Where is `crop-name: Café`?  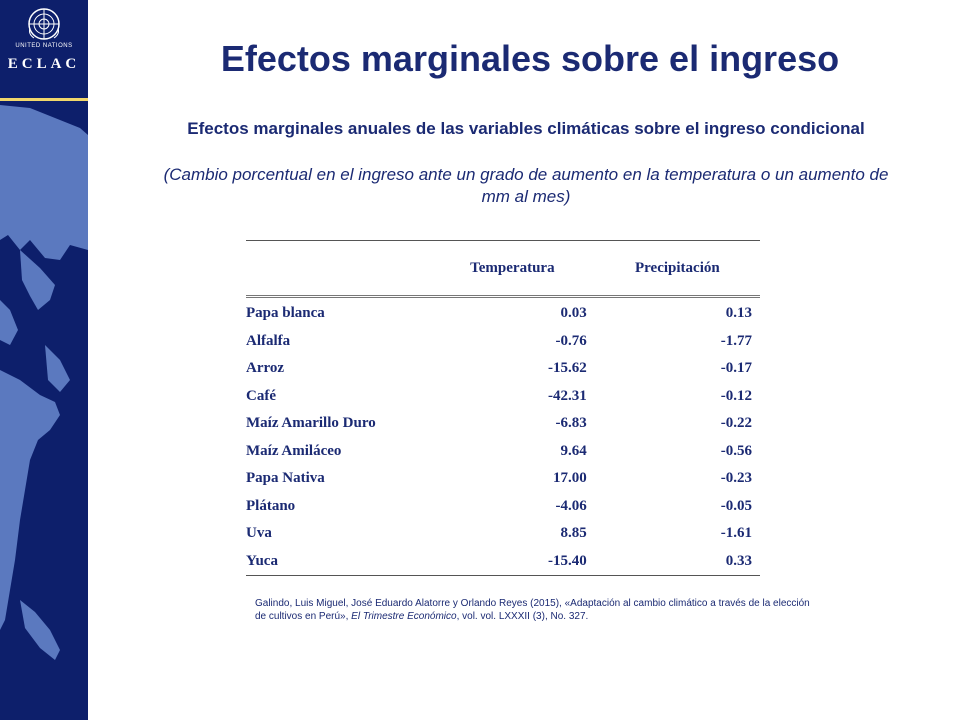 crop-name: Café is located at coordinates (261, 395).